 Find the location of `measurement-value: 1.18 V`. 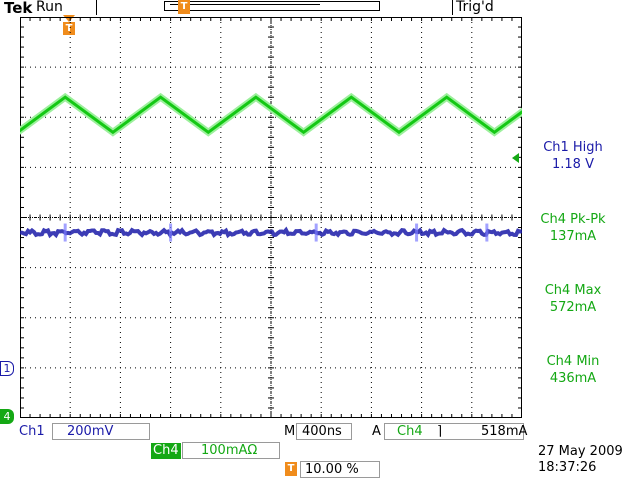

measurement-value: 1.18 V is located at coordinates (573, 164).